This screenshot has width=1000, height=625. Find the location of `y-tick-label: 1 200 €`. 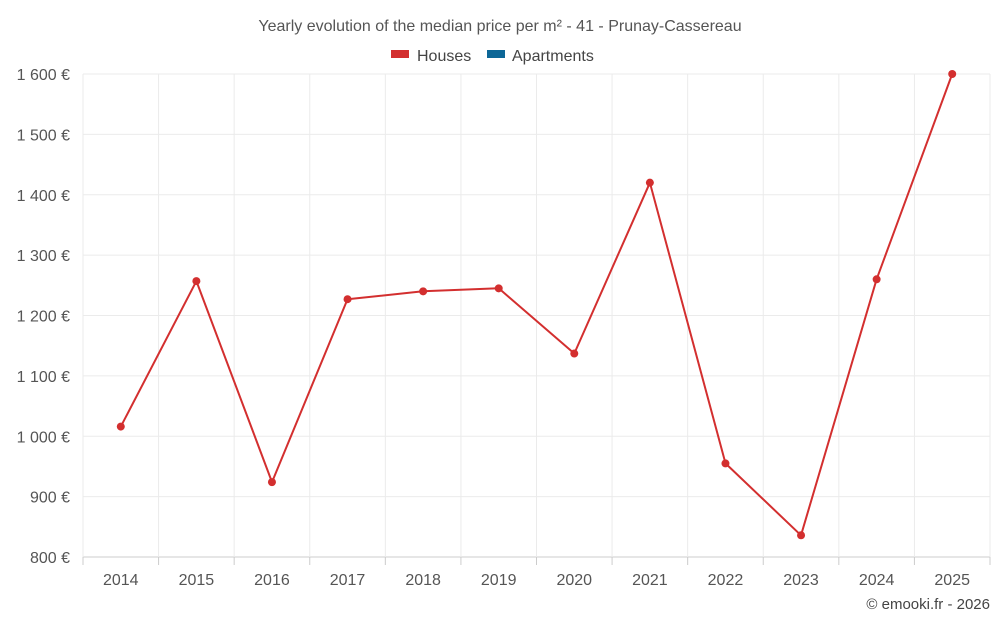

y-tick-label: 1 200 € is located at coordinates (43, 317).